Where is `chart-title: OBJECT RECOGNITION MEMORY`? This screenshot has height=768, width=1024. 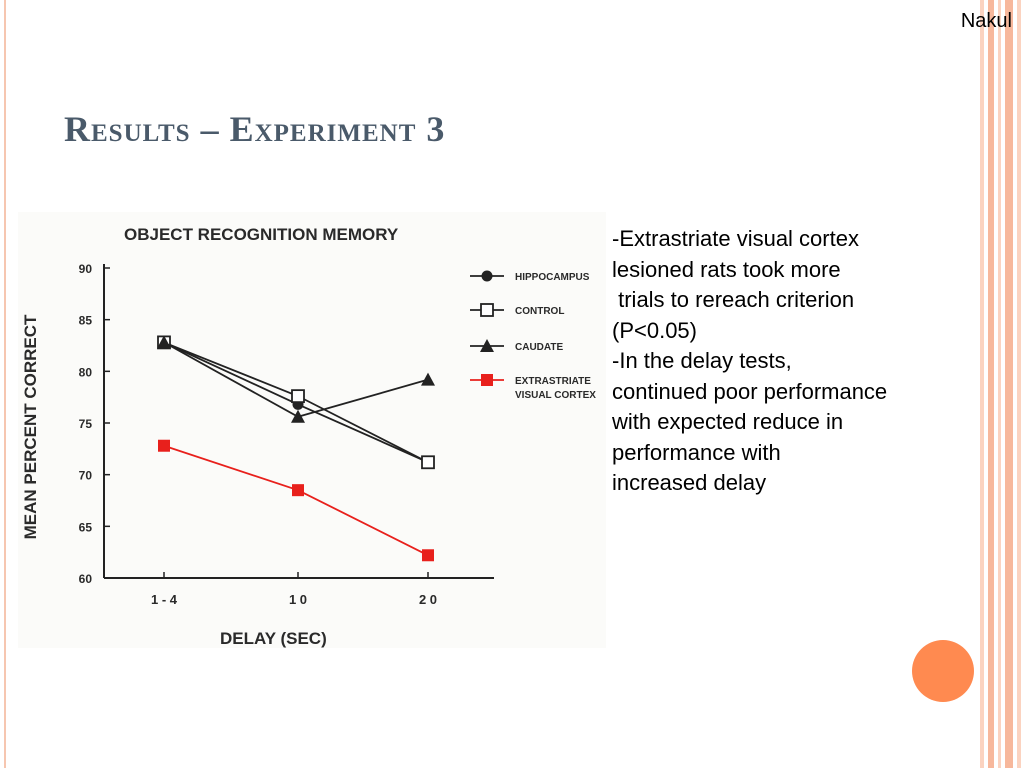
chart-title: OBJECT RECOGNITION MEMORY is located at coordinates (261, 234).